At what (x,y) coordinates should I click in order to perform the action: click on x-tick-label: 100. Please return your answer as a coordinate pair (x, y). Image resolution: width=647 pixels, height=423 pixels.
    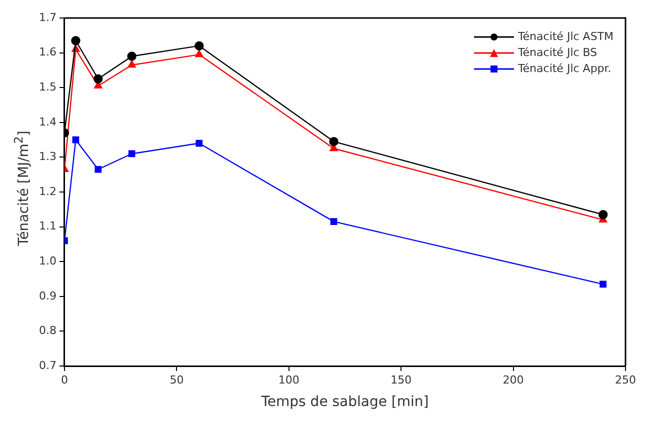
    Looking at the image, I should click on (289, 379).